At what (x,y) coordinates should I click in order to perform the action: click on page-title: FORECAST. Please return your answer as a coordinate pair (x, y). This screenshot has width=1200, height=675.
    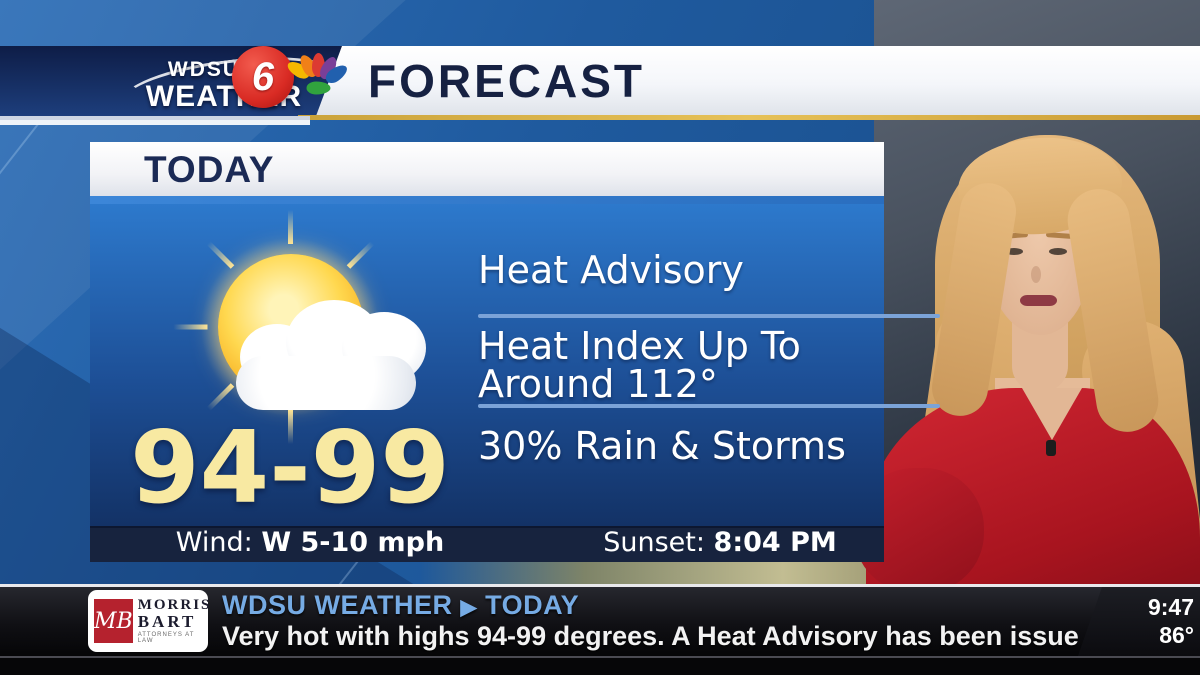
    Looking at the image, I should click on (506, 81).